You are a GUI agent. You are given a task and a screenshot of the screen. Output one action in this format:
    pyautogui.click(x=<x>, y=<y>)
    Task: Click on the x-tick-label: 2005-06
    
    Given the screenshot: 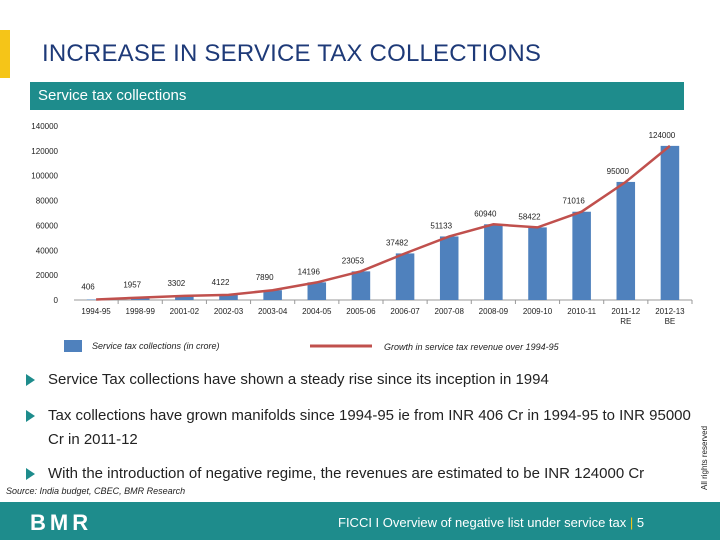 What is the action you would take?
    pyautogui.click(x=361, y=311)
    